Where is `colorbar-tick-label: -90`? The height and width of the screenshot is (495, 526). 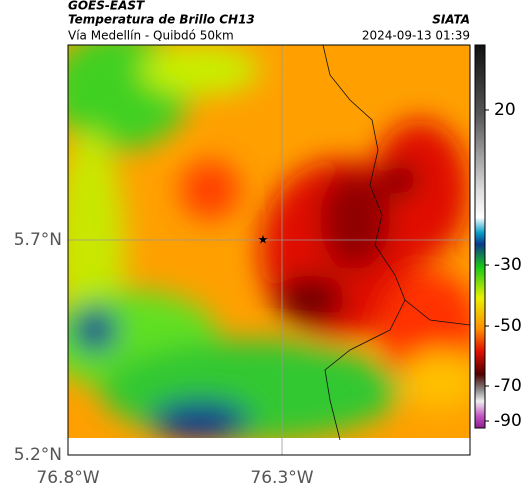 colorbar-tick-label: -90 is located at coordinates (508, 421).